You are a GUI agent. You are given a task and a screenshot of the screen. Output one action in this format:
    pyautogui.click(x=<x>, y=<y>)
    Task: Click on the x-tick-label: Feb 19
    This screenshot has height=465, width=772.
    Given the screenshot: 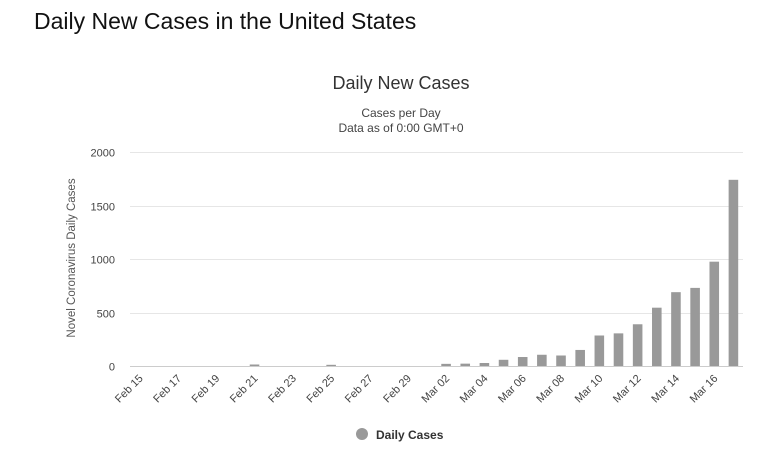 What is the action you would take?
    pyautogui.click(x=206, y=389)
    